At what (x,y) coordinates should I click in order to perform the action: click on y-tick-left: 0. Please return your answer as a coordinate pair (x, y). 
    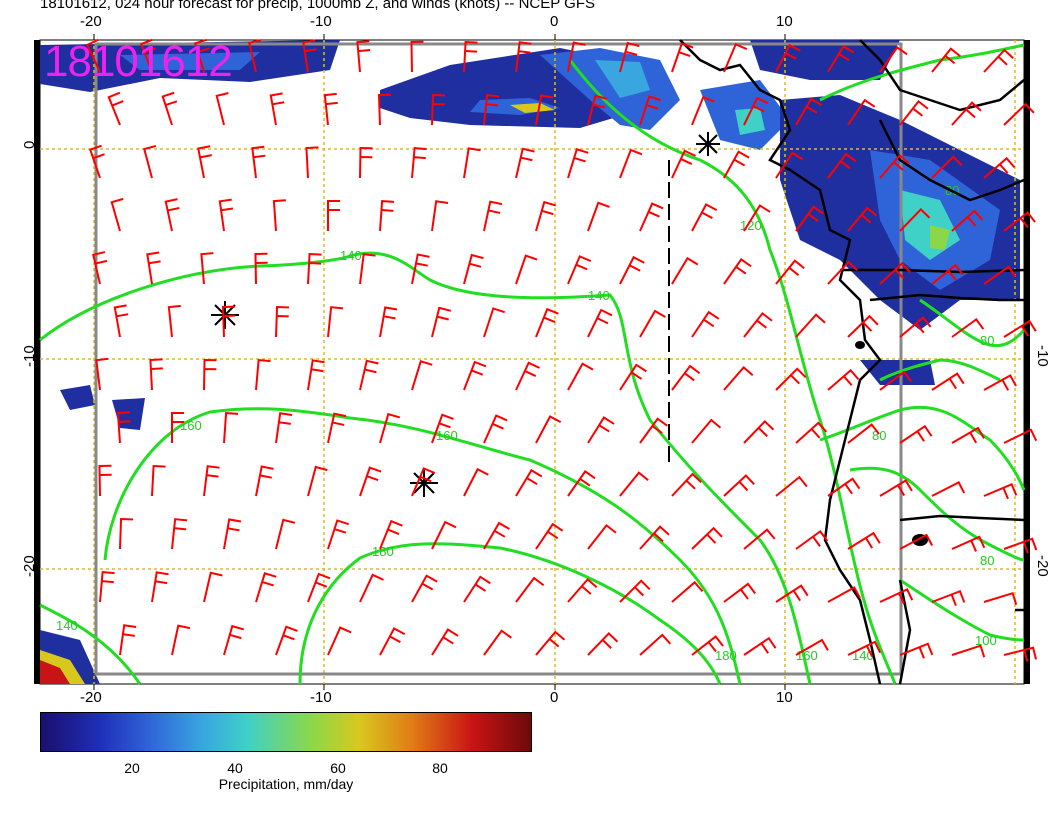
    Looking at the image, I should click on (29, 145).